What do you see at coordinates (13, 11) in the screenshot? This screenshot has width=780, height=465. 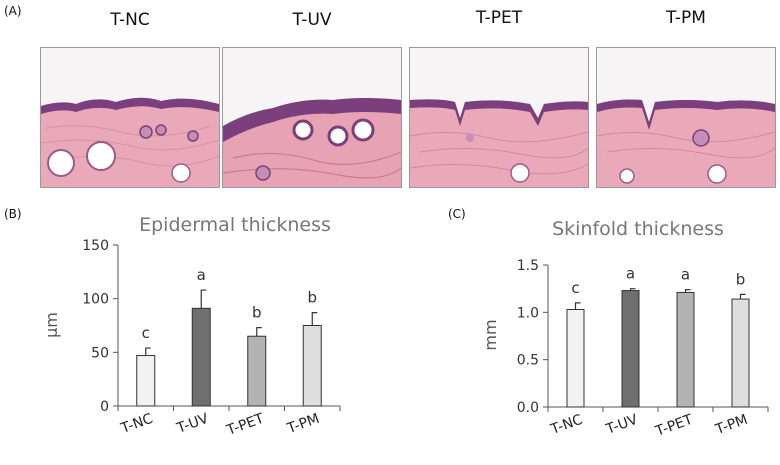 I see `panel-label-a: (A)` at bounding box center [13, 11].